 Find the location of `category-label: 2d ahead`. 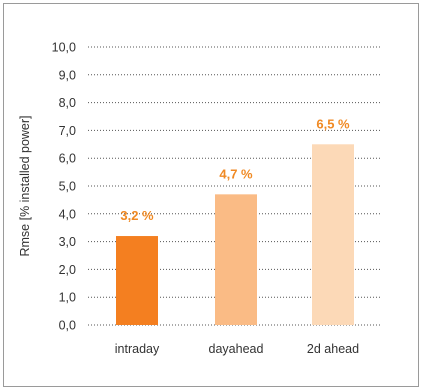

category-label: 2d ahead is located at coordinates (333, 349).